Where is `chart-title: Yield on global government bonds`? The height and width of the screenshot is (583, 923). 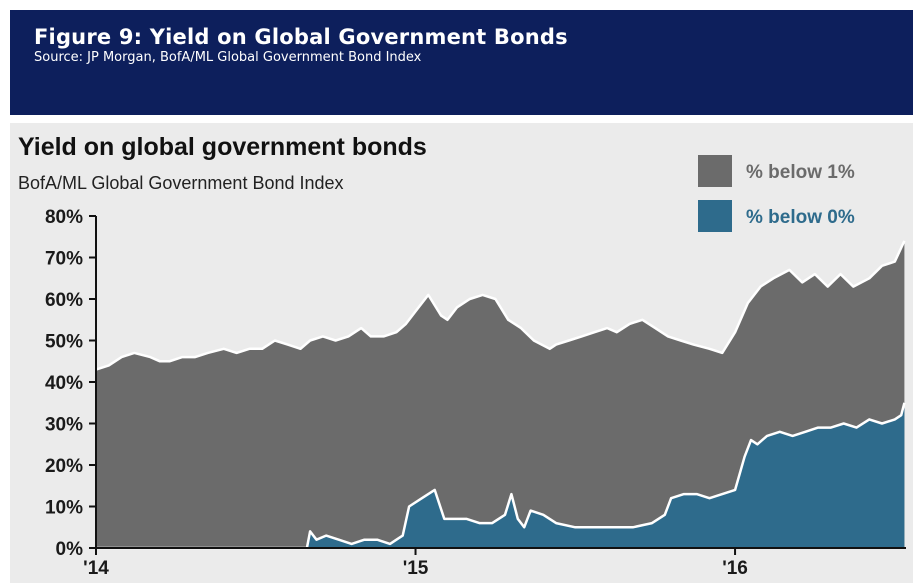
chart-title: Yield on global government bonds is located at coordinates (222, 147).